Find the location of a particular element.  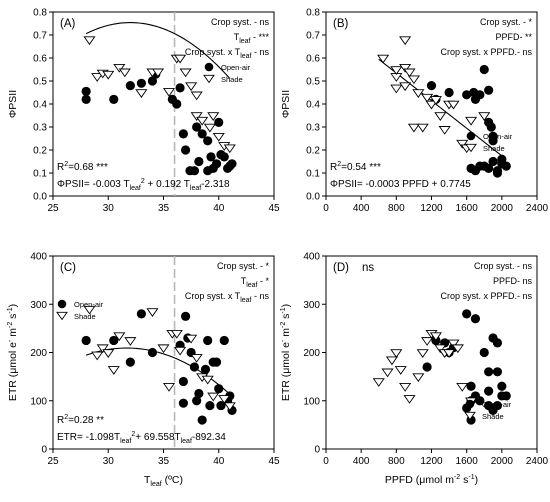

significance-note: ns is located at coordinates (368, 268).